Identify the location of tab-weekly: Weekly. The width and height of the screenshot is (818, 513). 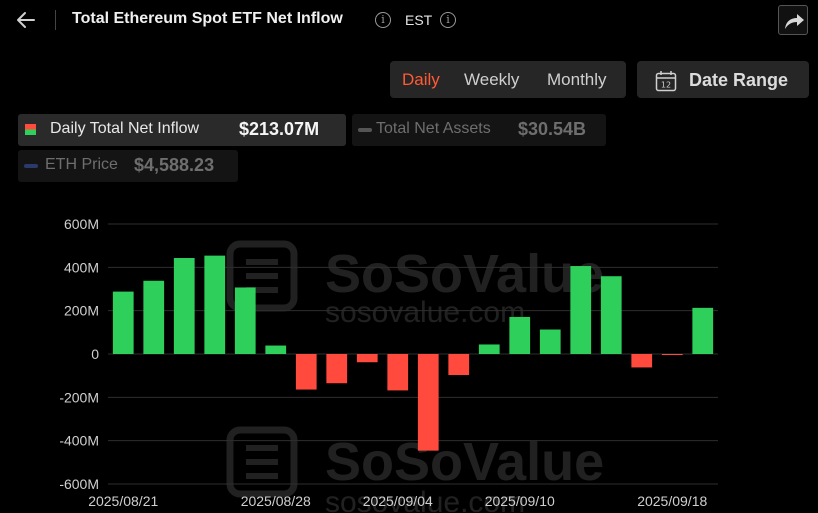
(492, 79).